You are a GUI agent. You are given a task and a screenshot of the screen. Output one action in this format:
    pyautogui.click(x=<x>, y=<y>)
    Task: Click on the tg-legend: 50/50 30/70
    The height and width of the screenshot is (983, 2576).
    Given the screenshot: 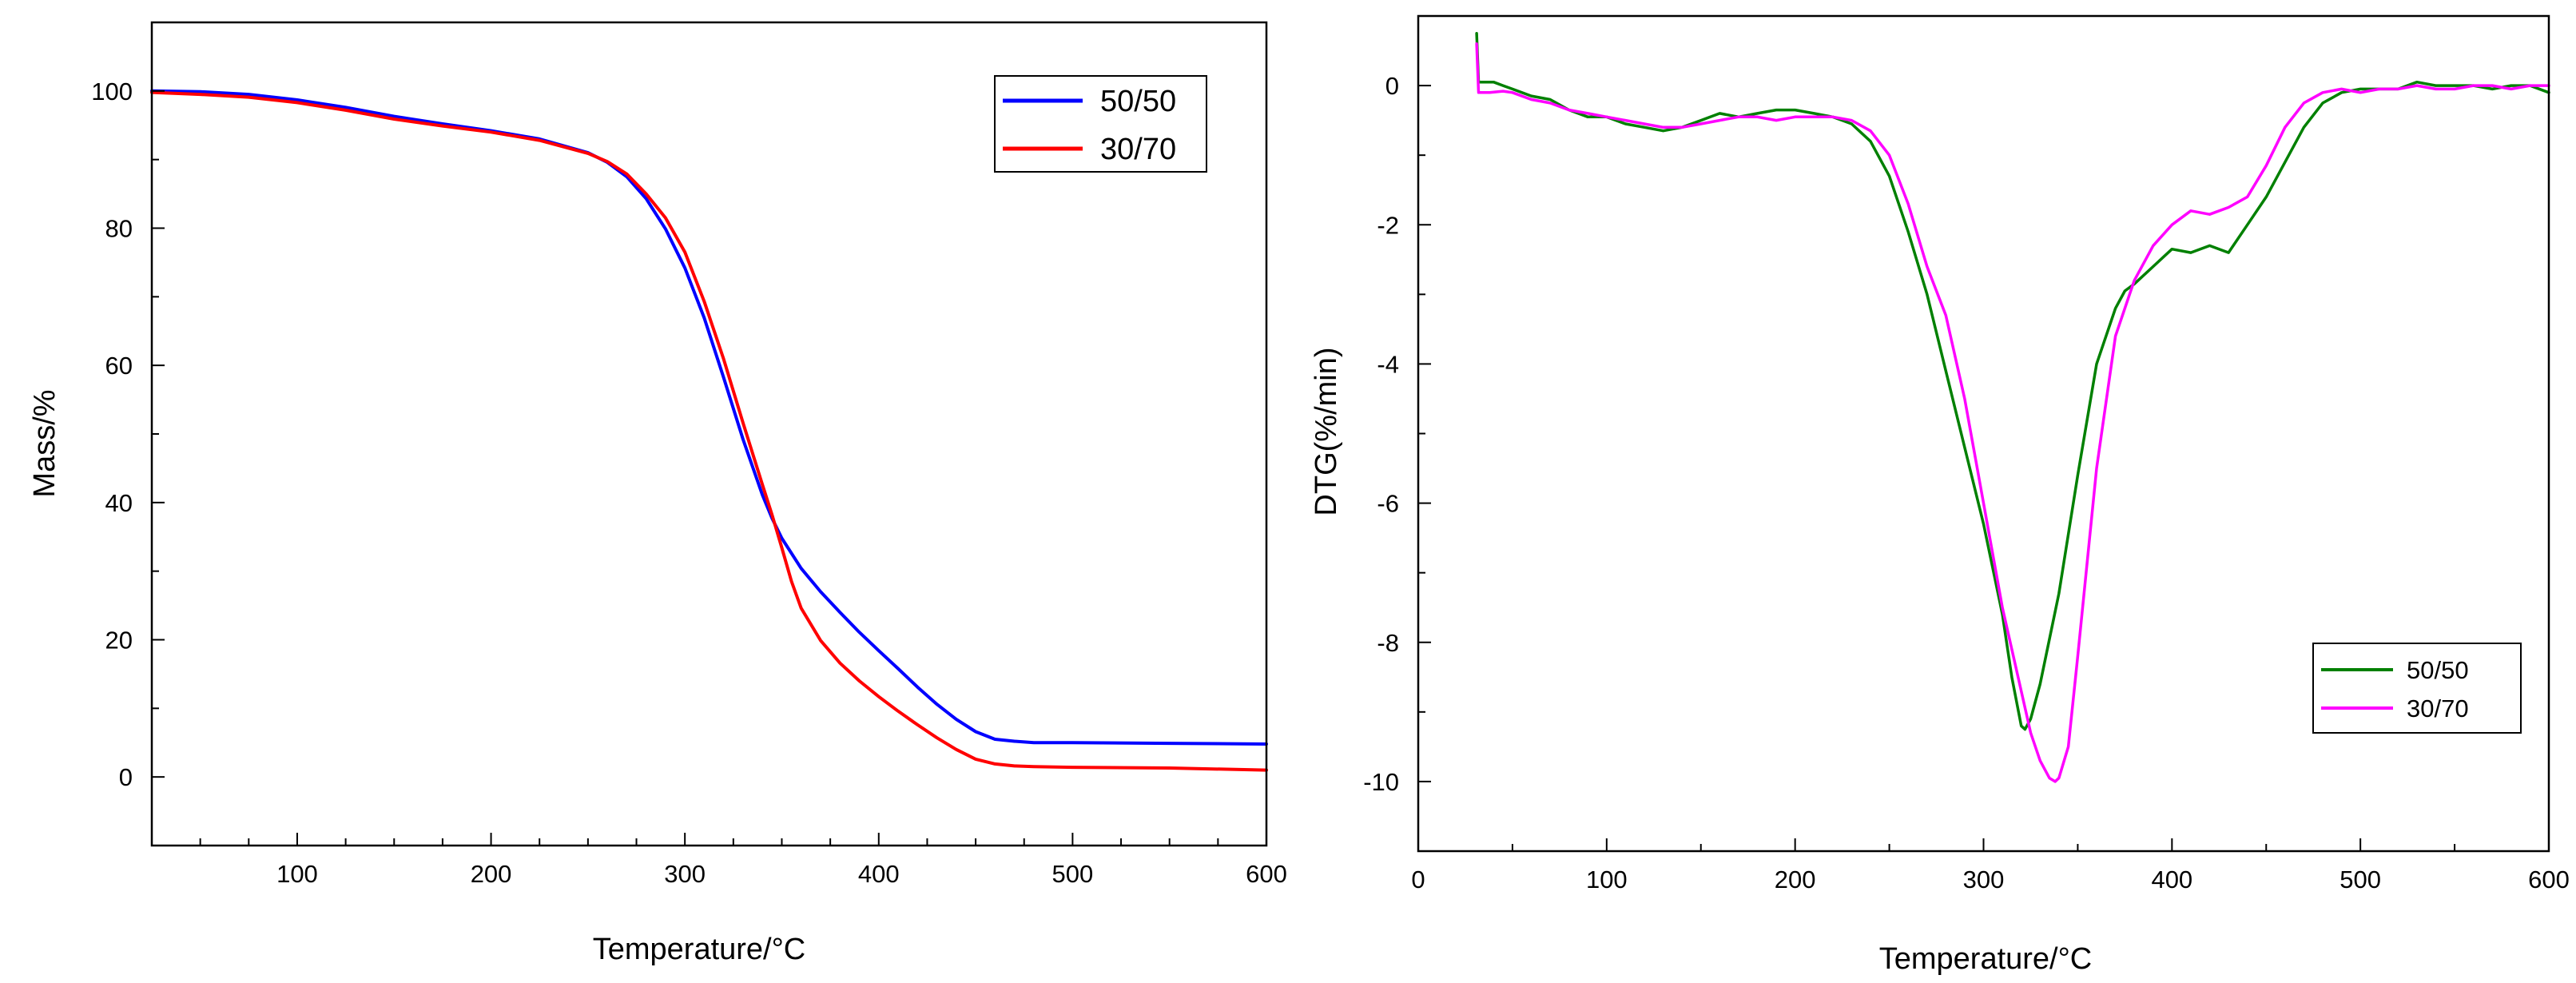 What is the action you would take?
    pyautogui.click(x=1100, y=124)
    